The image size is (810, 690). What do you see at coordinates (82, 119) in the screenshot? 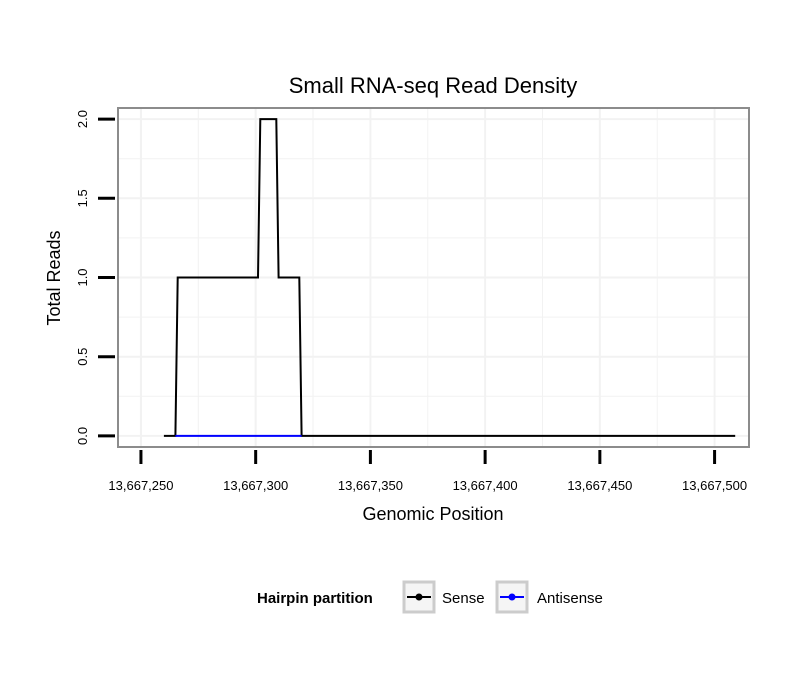
I see `y-tick-label: 2.0` at bounding box center [82, 119].